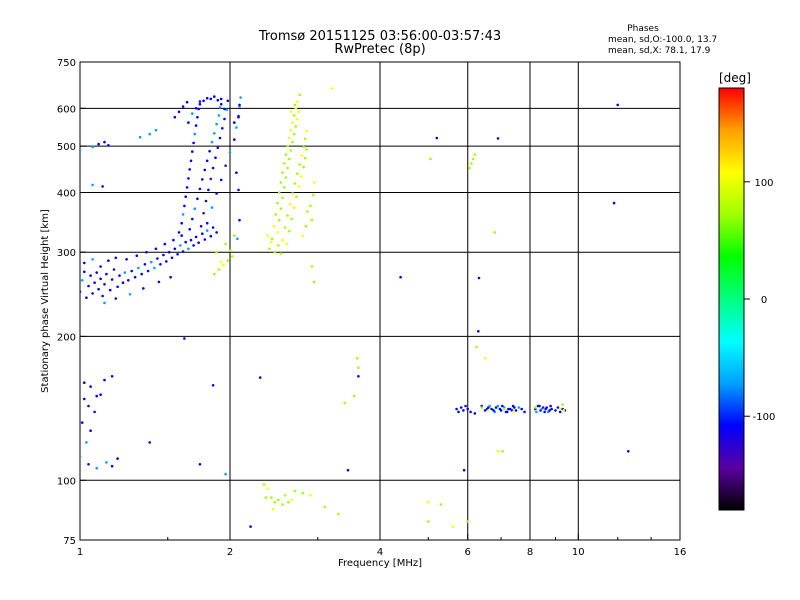 This screenshot has width=800, height=600. What do you see at coordinates (680, 552) in the screenshot?
I see `x-tick-label: 16` at bounding box center [680, 552].